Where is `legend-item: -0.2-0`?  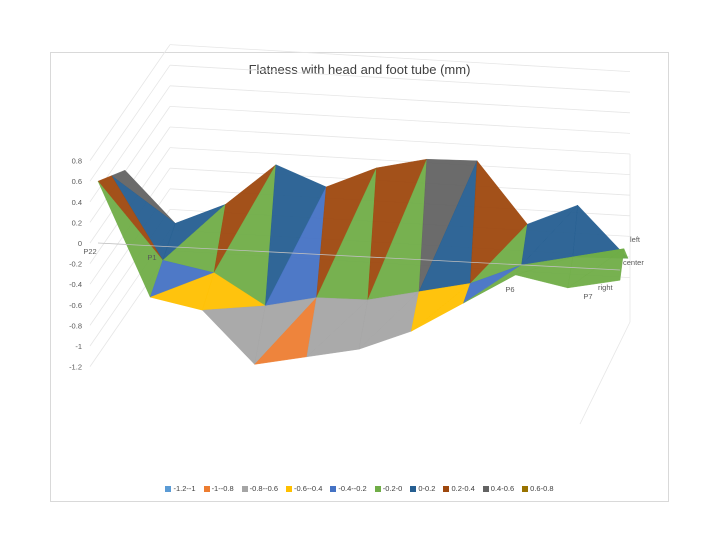 legend-item: -0.2-0 is located at coordinates (388, 488).